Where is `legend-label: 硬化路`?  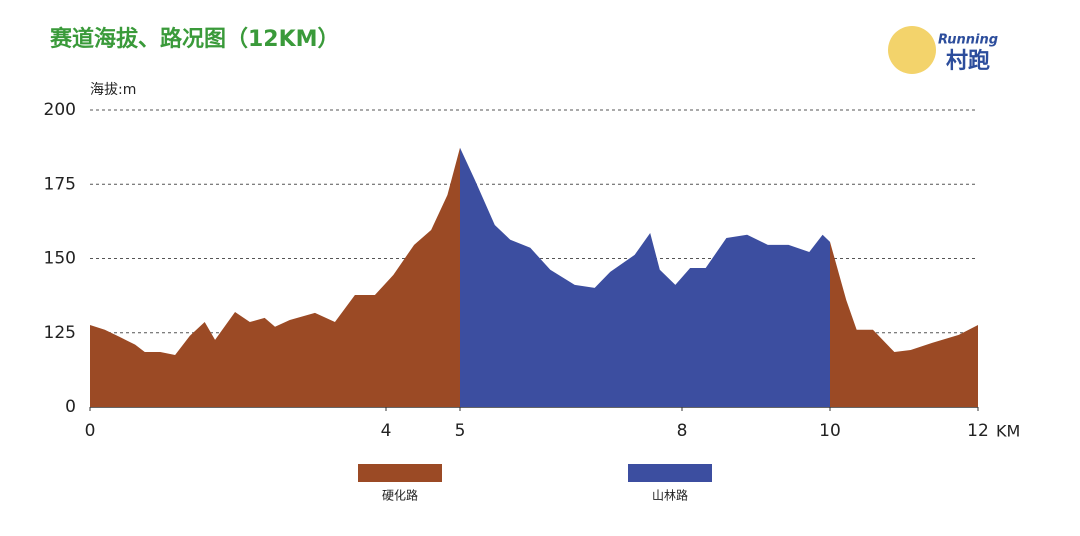
legend-label: 硬化路 is located at coordinates (400, 495).